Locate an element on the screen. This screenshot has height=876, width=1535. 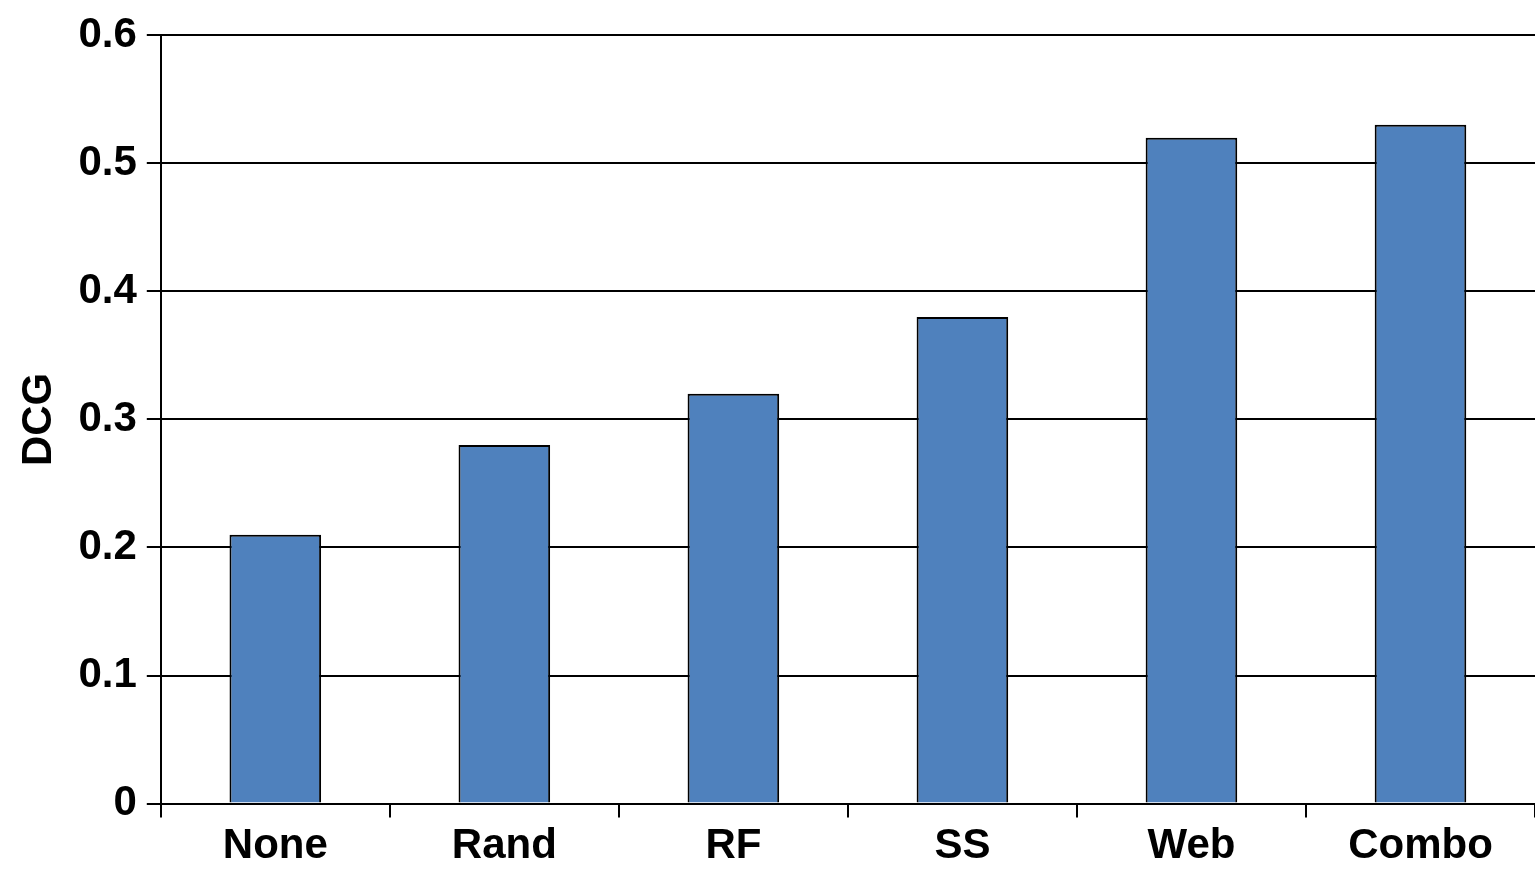
y-tick-label: 0.3 is located at coordinates (107, 416).